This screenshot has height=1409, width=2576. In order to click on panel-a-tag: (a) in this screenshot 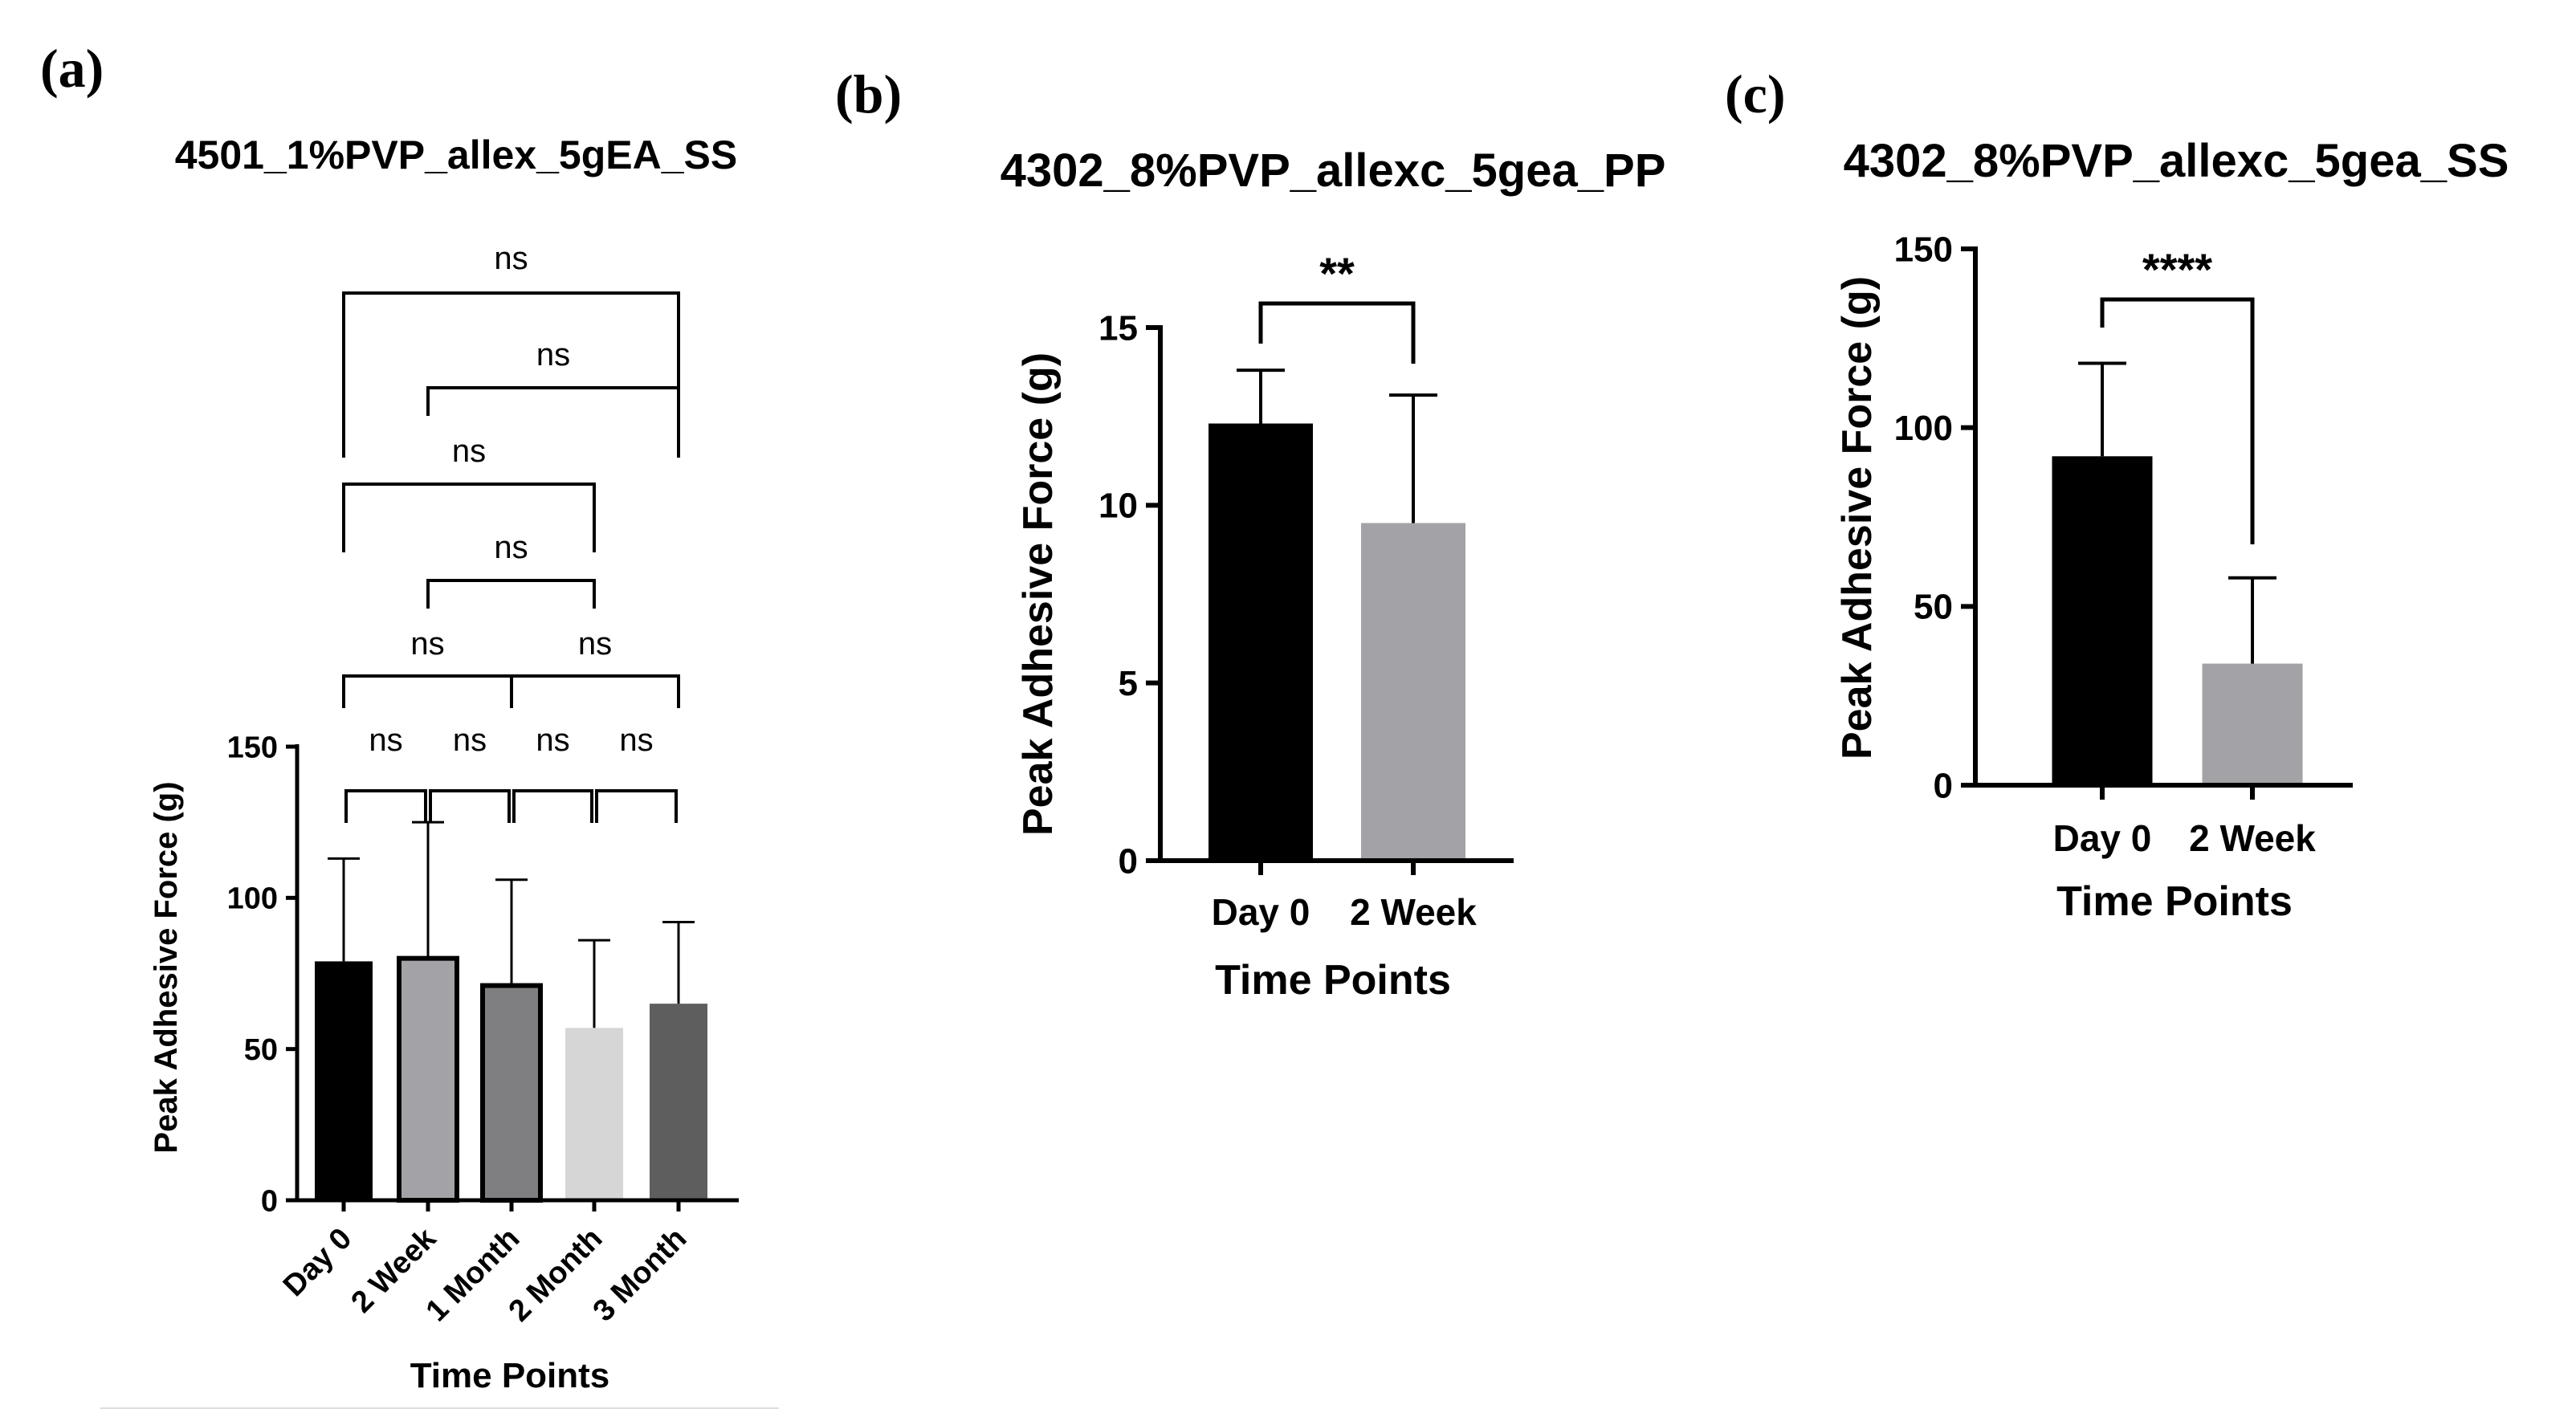, I will do `click(72, 68)`.